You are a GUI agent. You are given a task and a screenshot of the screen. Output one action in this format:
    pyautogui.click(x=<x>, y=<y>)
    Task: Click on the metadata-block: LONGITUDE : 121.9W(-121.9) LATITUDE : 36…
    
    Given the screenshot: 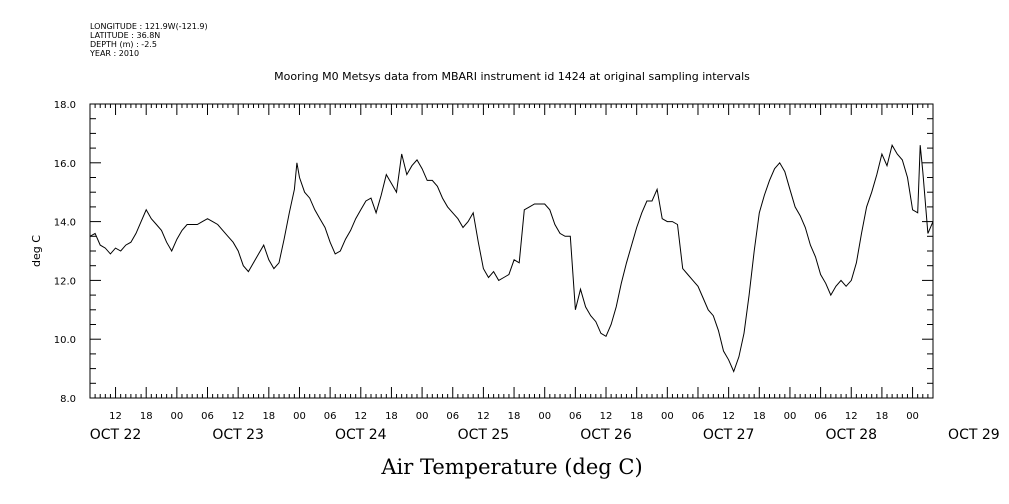 What is the action you would take?
    pyautogui.click(x=149, y=40)
    